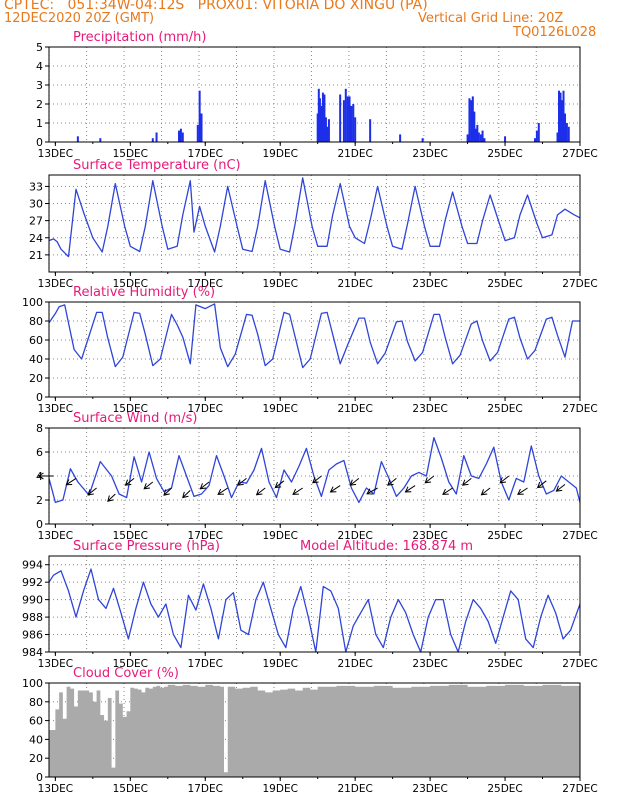 The width and height of the screenshot is (618, 800). What do you see at coordinates (386, 546) in the screenshot?
I see `pressure-annotation: Model Altitude: 168.874 m` at bounding box center [386, 546].